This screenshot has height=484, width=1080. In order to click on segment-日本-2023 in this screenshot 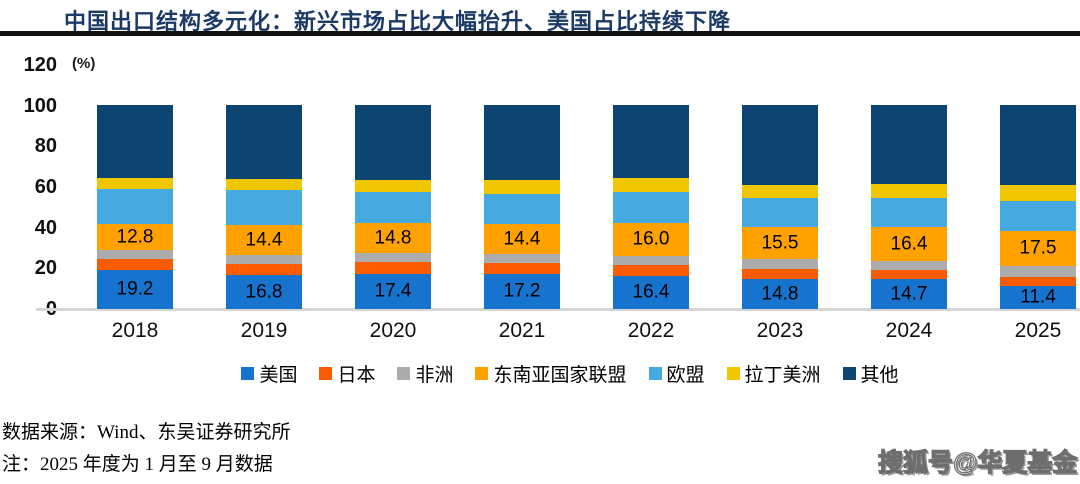, I will do `click(780, 274)`.